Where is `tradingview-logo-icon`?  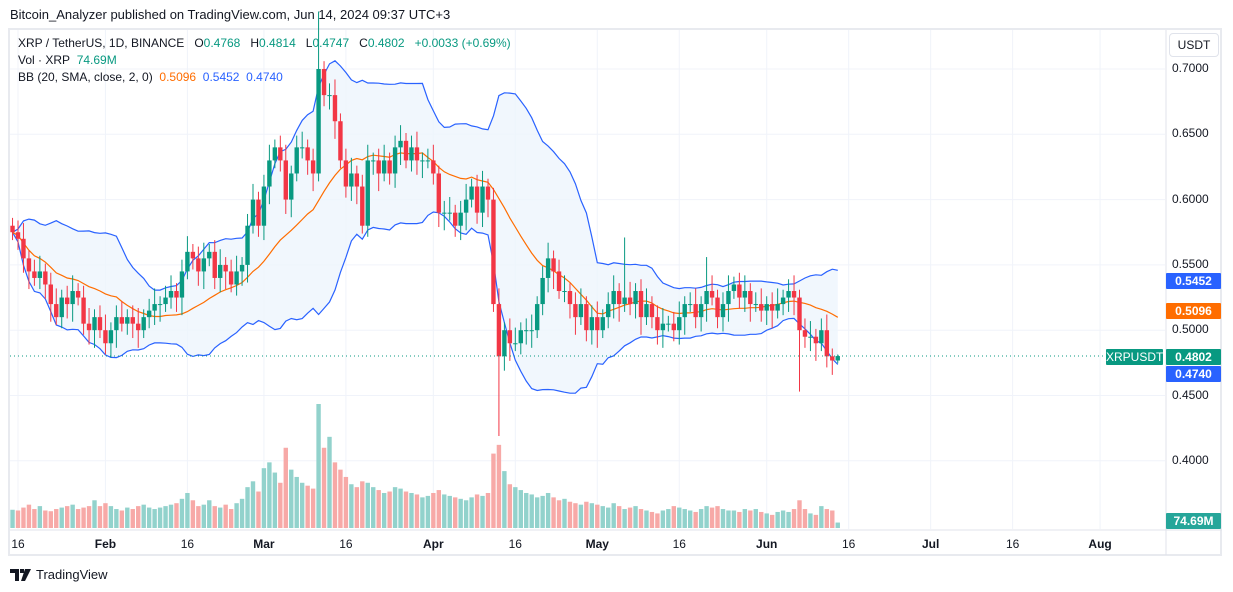 tradingview-logo-icon is located at coordinates (20, 574).